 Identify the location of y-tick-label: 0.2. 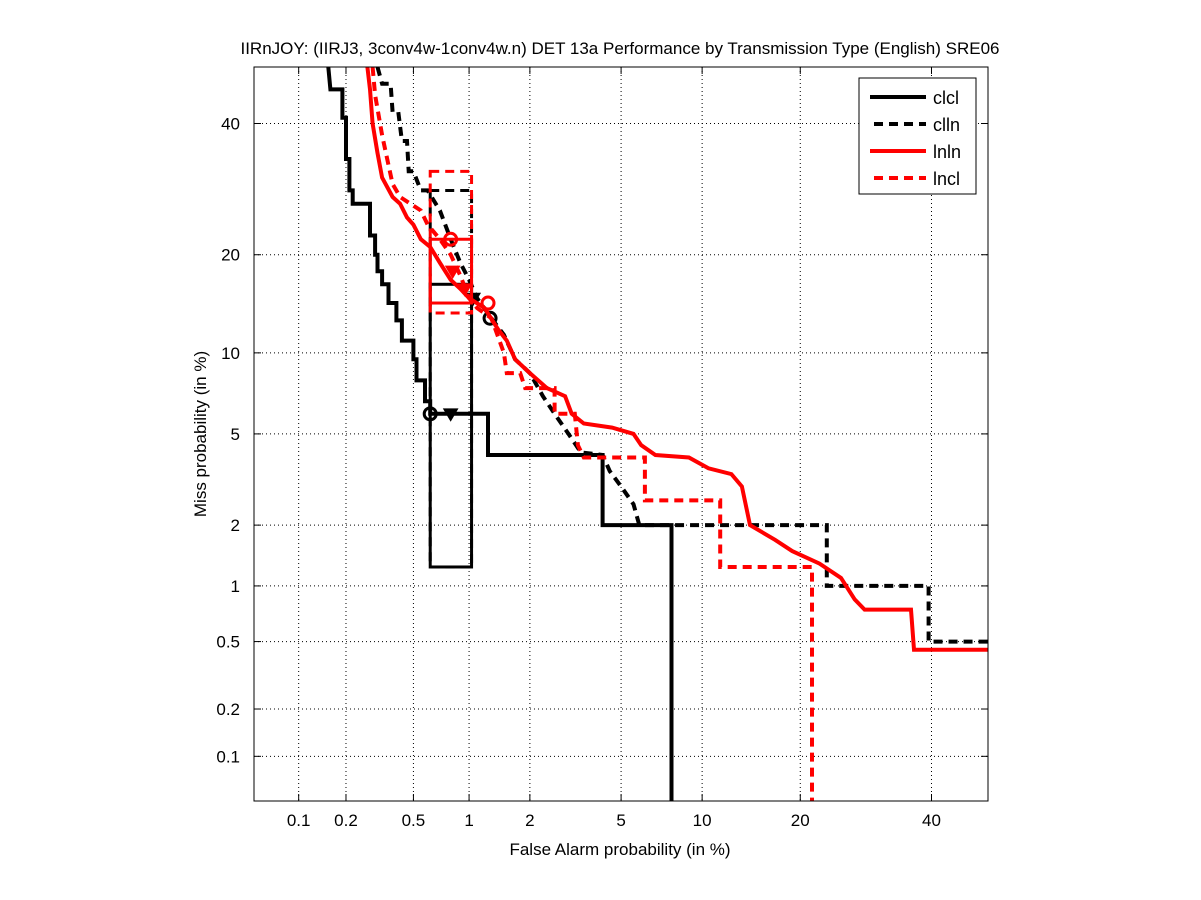
(228, 709).